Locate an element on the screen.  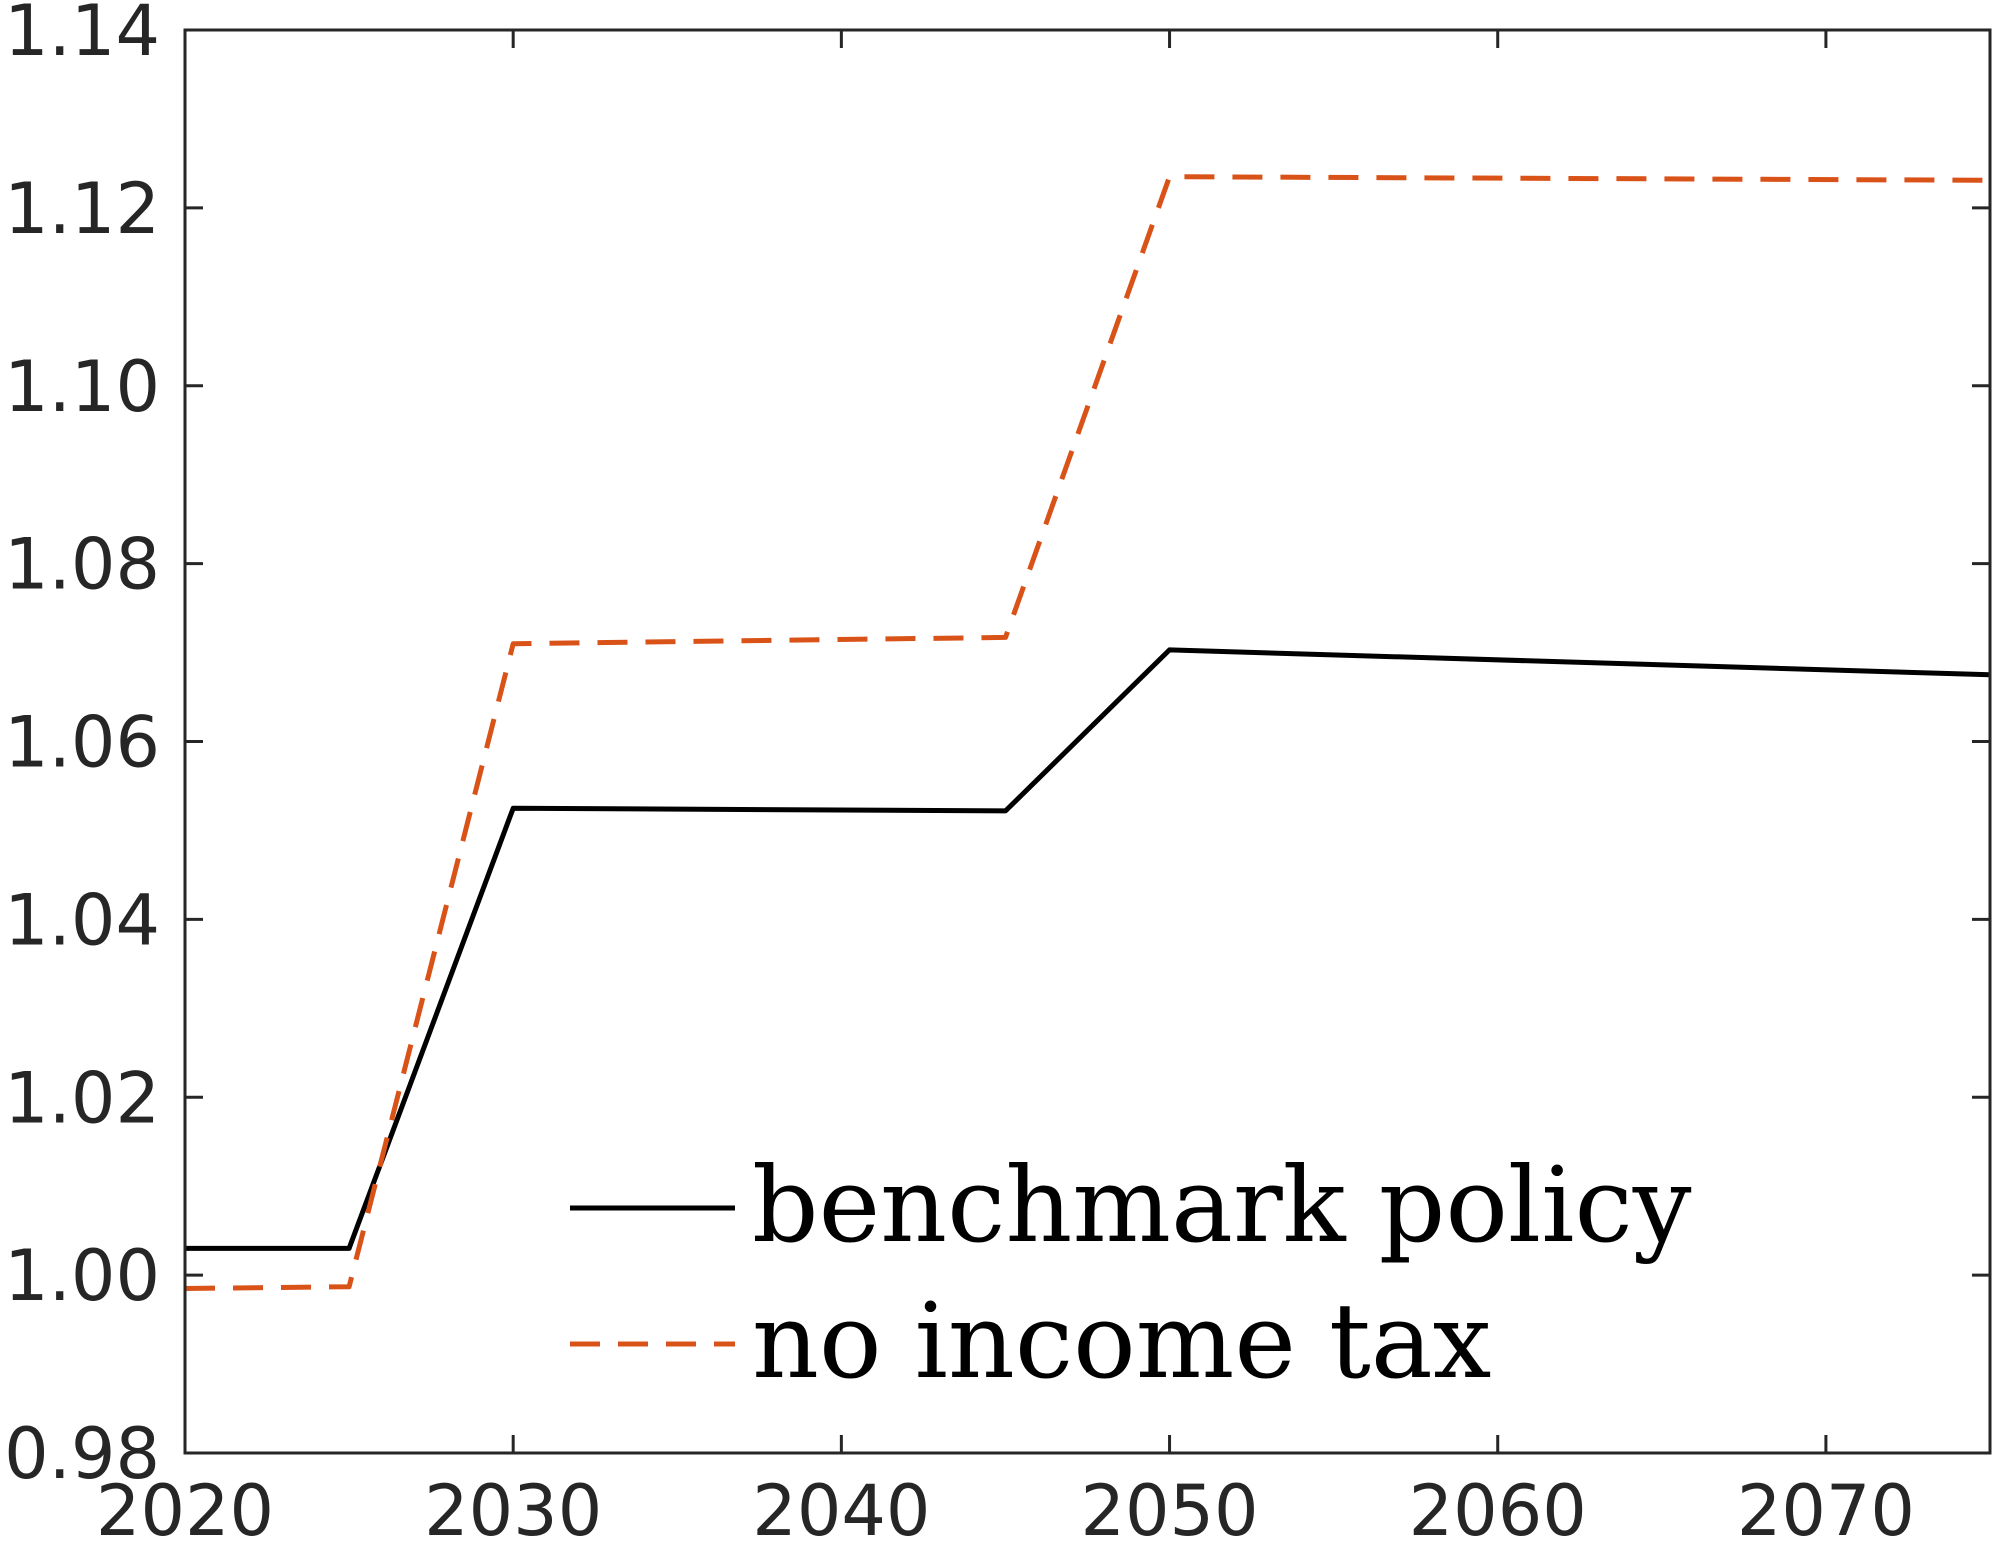
x-tick-label: 2040 is located at coordinates (841, 1511).